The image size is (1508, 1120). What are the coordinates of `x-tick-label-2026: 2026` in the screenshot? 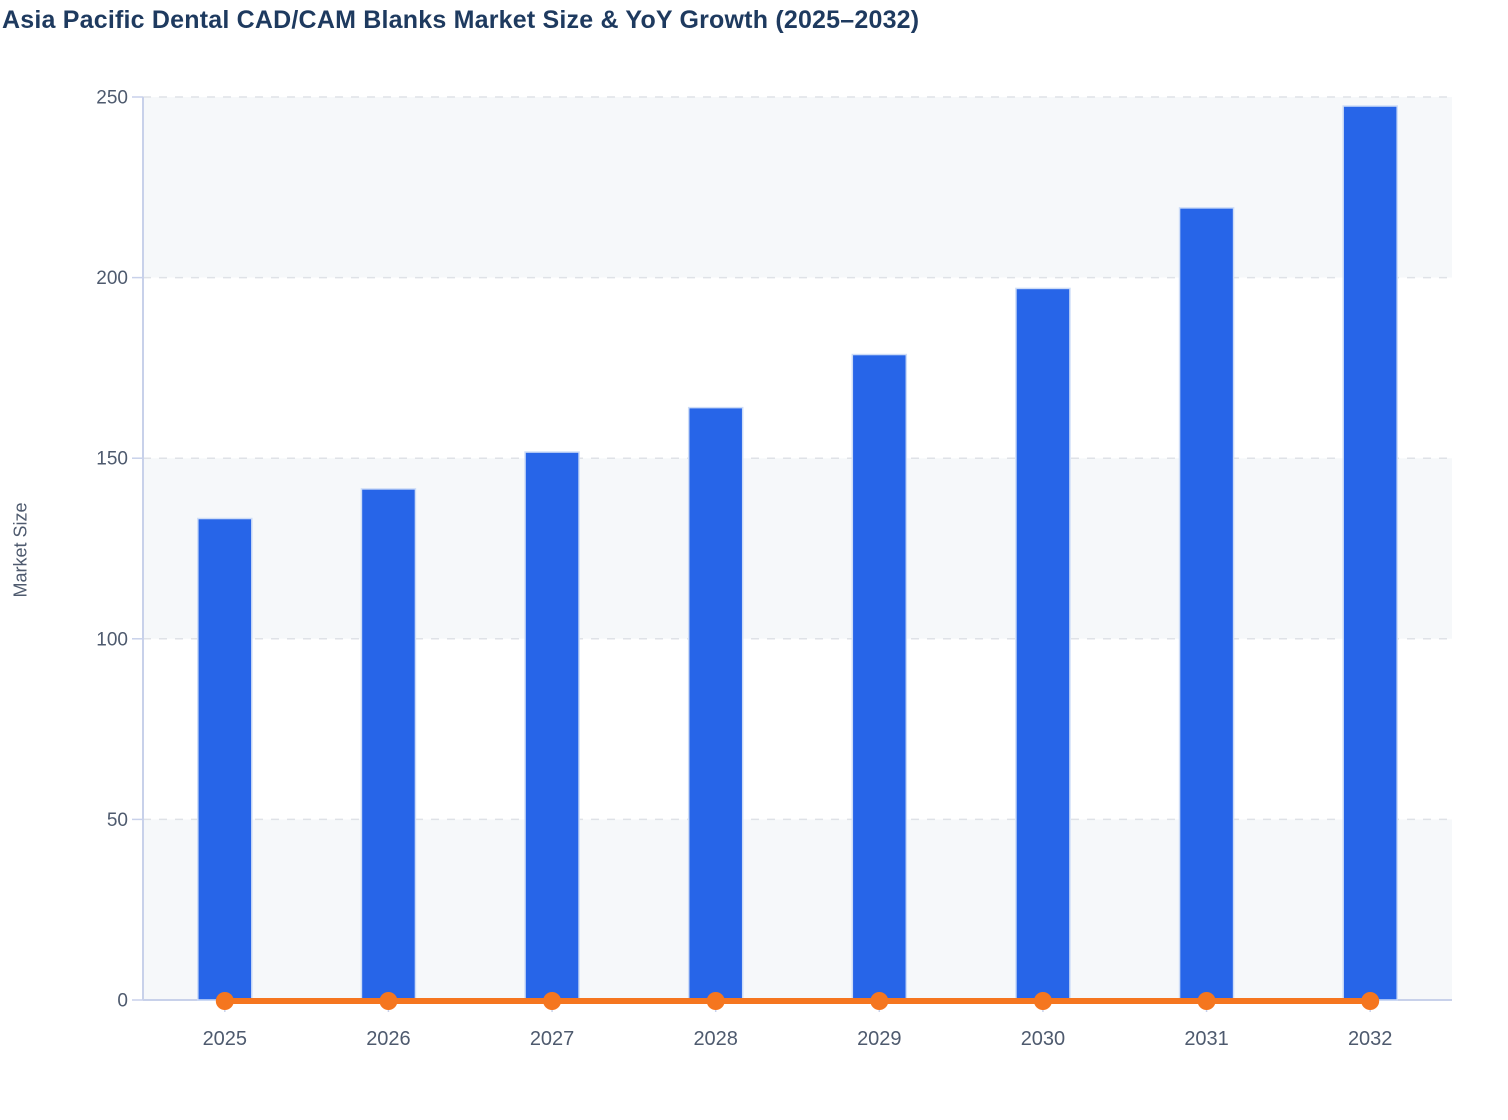 It's located at (388, 1039).